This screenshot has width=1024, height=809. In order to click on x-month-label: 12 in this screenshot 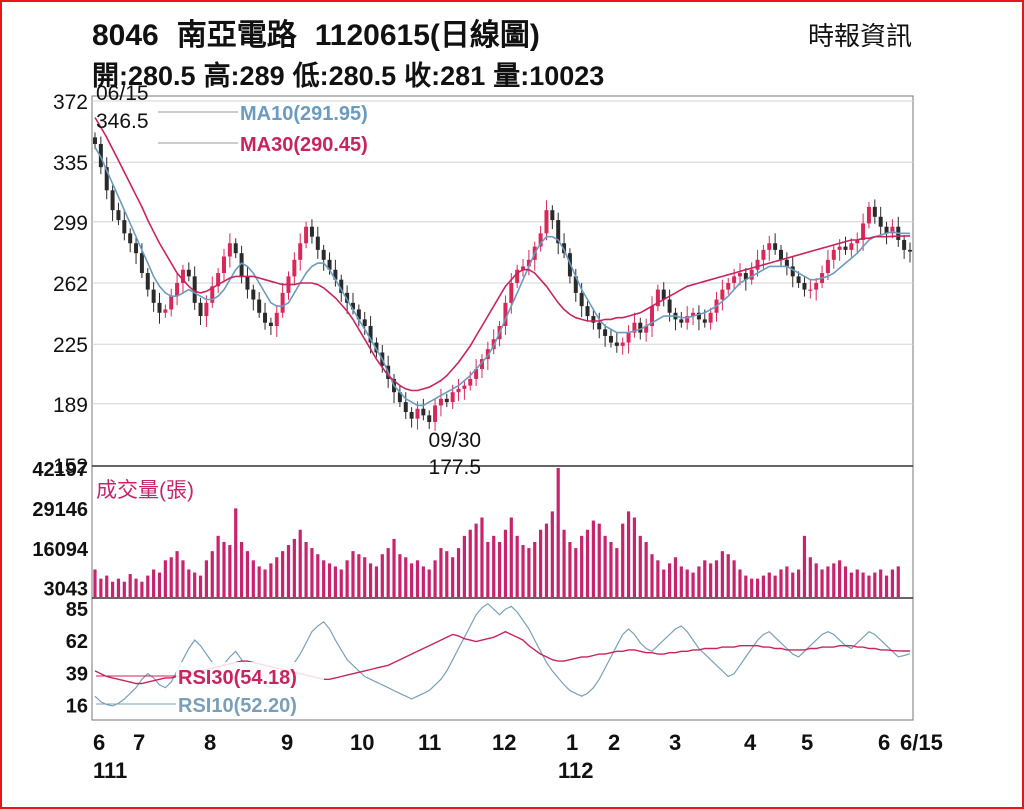, I will do `click(504, 742)`.